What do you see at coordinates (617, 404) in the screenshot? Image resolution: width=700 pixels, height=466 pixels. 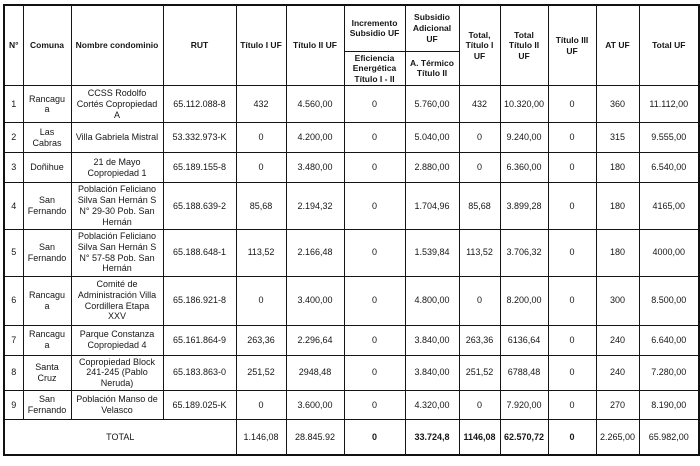 I see `at-uf-cell: 270` at bounding box center [617, 404].